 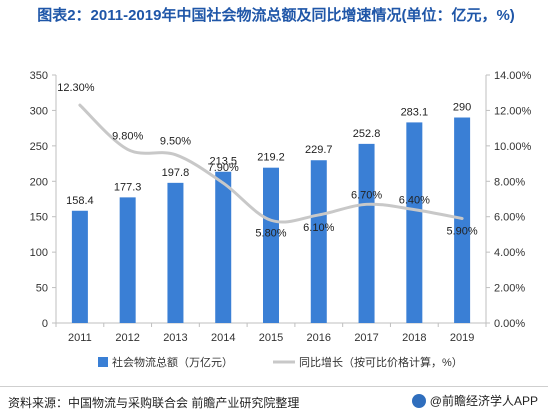 I want to click on line-value-label: 9.50%, so click(x=175, y=142).